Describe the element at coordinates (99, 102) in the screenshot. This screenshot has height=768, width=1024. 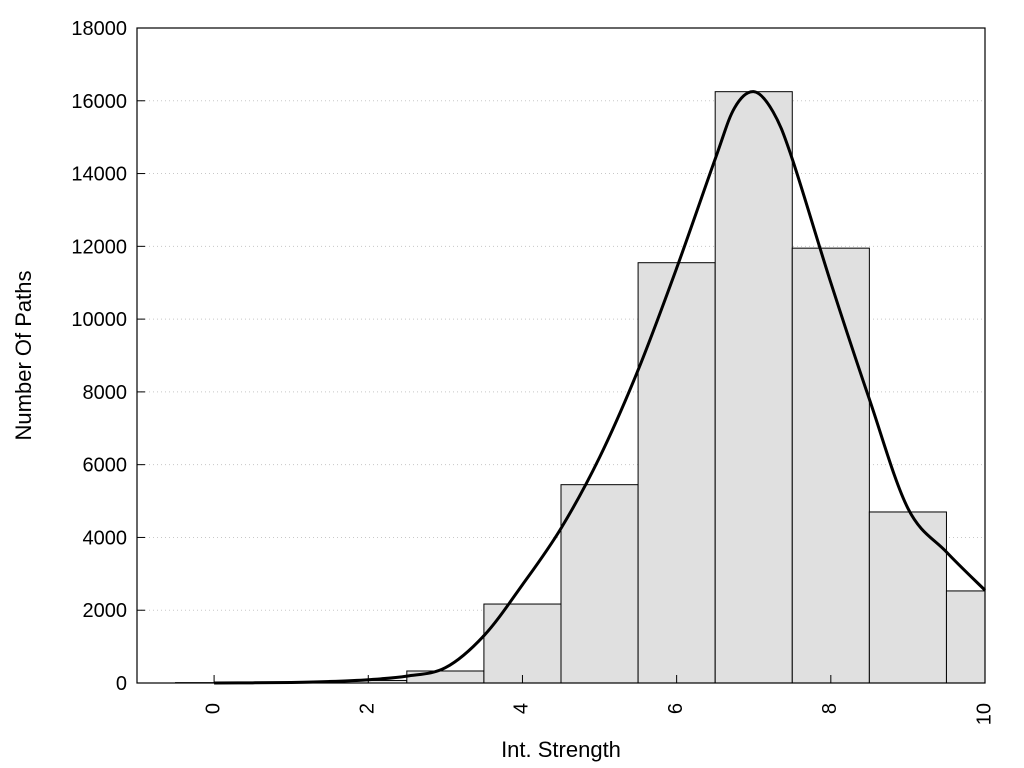
I see `y-tick-label: 16000` at that location.